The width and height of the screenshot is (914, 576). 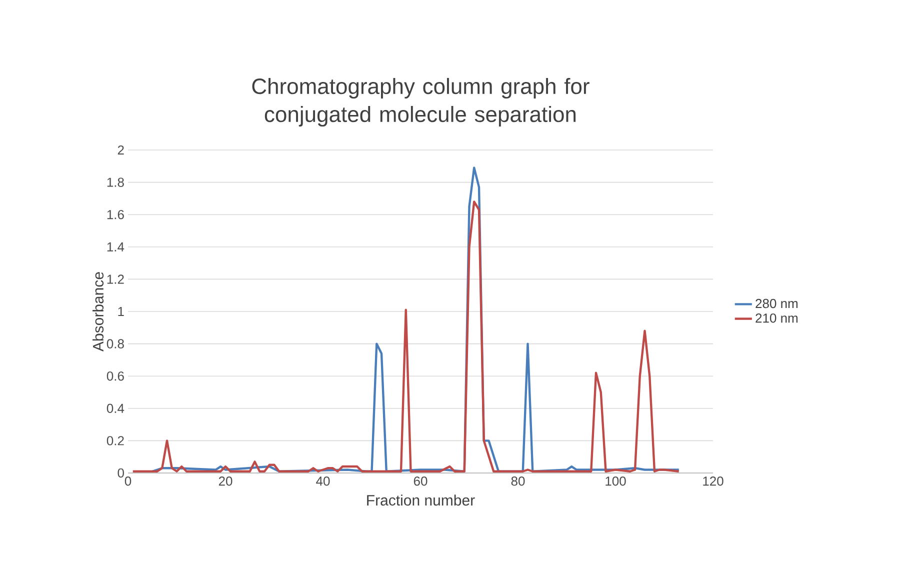 I want to click on x-axis-title: Fraction number, so click(x=421, y=500).